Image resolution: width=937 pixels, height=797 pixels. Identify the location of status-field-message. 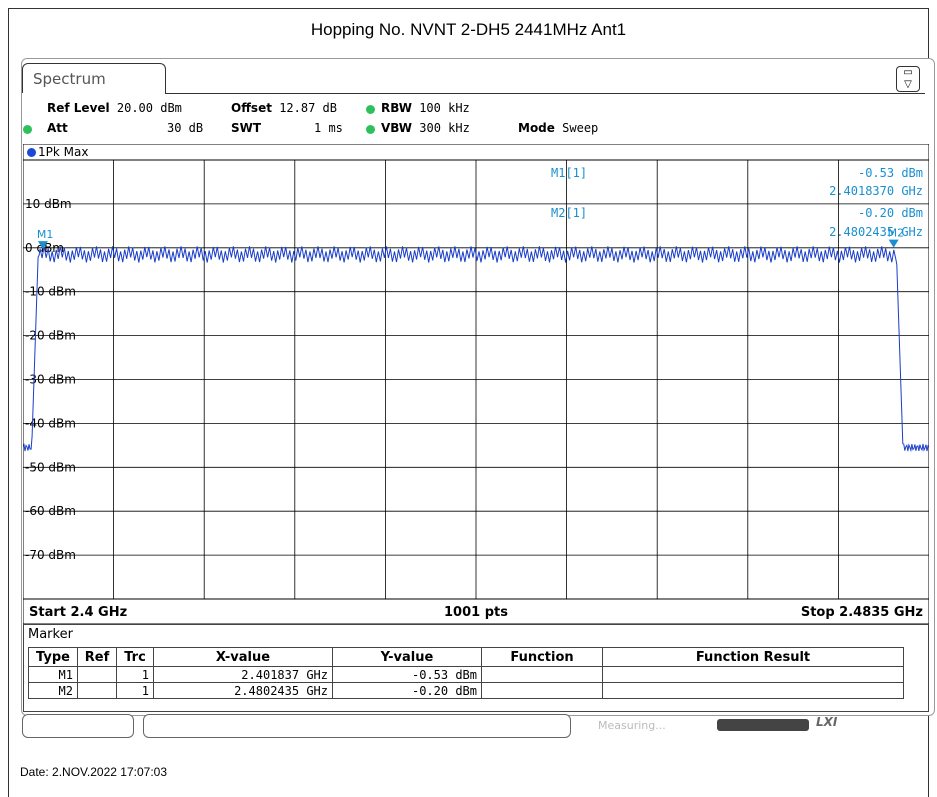
(357, 726).